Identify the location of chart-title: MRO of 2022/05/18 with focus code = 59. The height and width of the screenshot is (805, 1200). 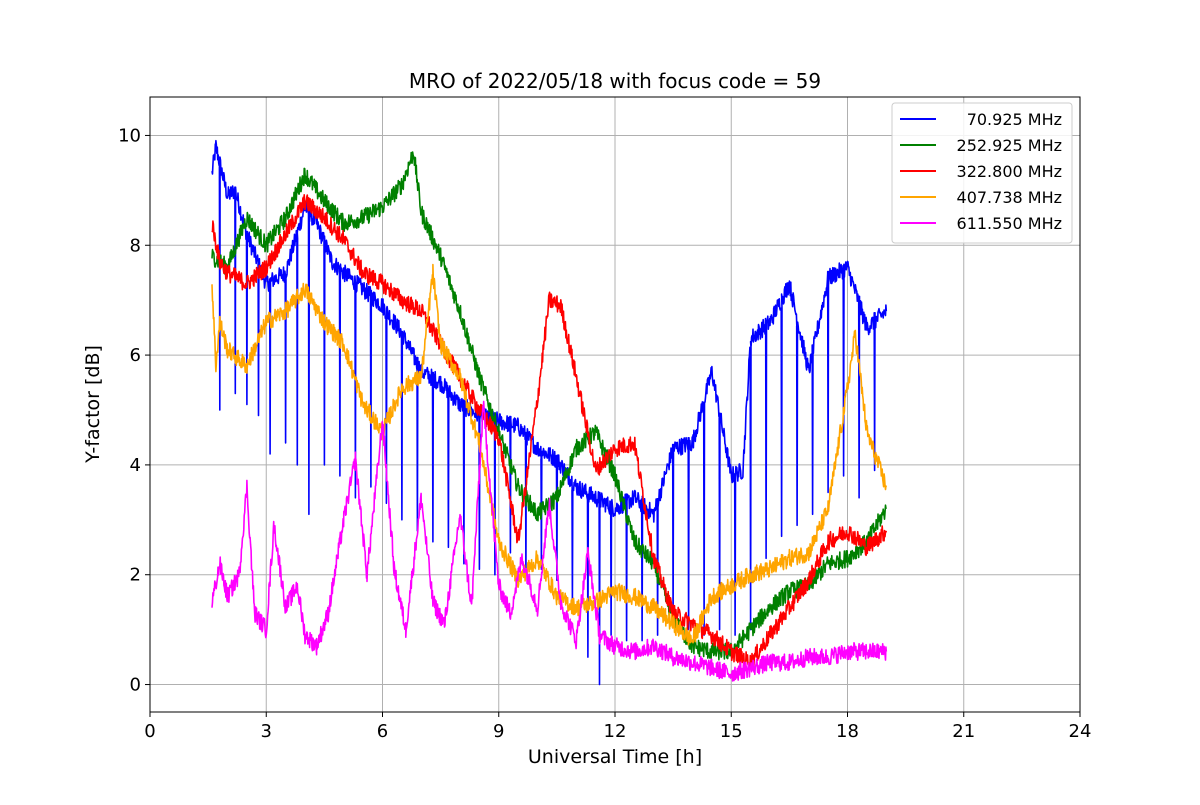
(615, 81).